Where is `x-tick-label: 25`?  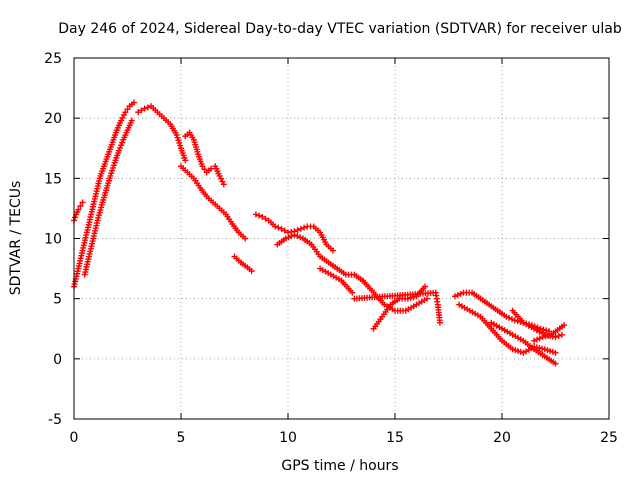
x-tick-label: 25 is located at coordinates (609, 438).